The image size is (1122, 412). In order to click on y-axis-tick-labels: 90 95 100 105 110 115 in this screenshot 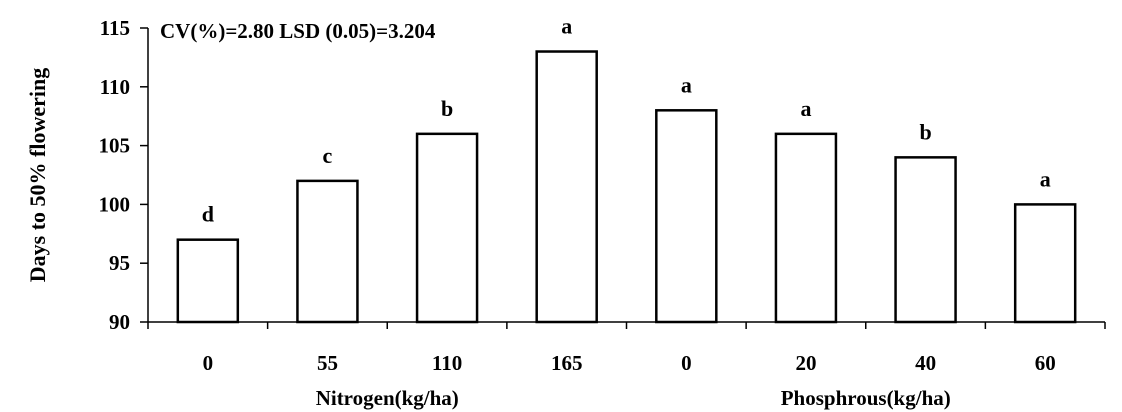, I will do `click(115, 175)`.